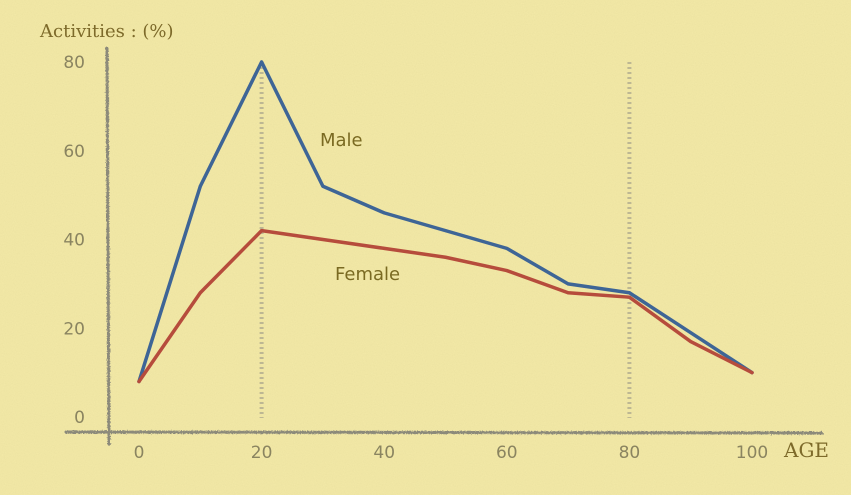 The height and width of the screenshot is (495, 851). Describe the element at coordinates (341, 140) in the screenshot. I see `series-label-male: Male` at that location.